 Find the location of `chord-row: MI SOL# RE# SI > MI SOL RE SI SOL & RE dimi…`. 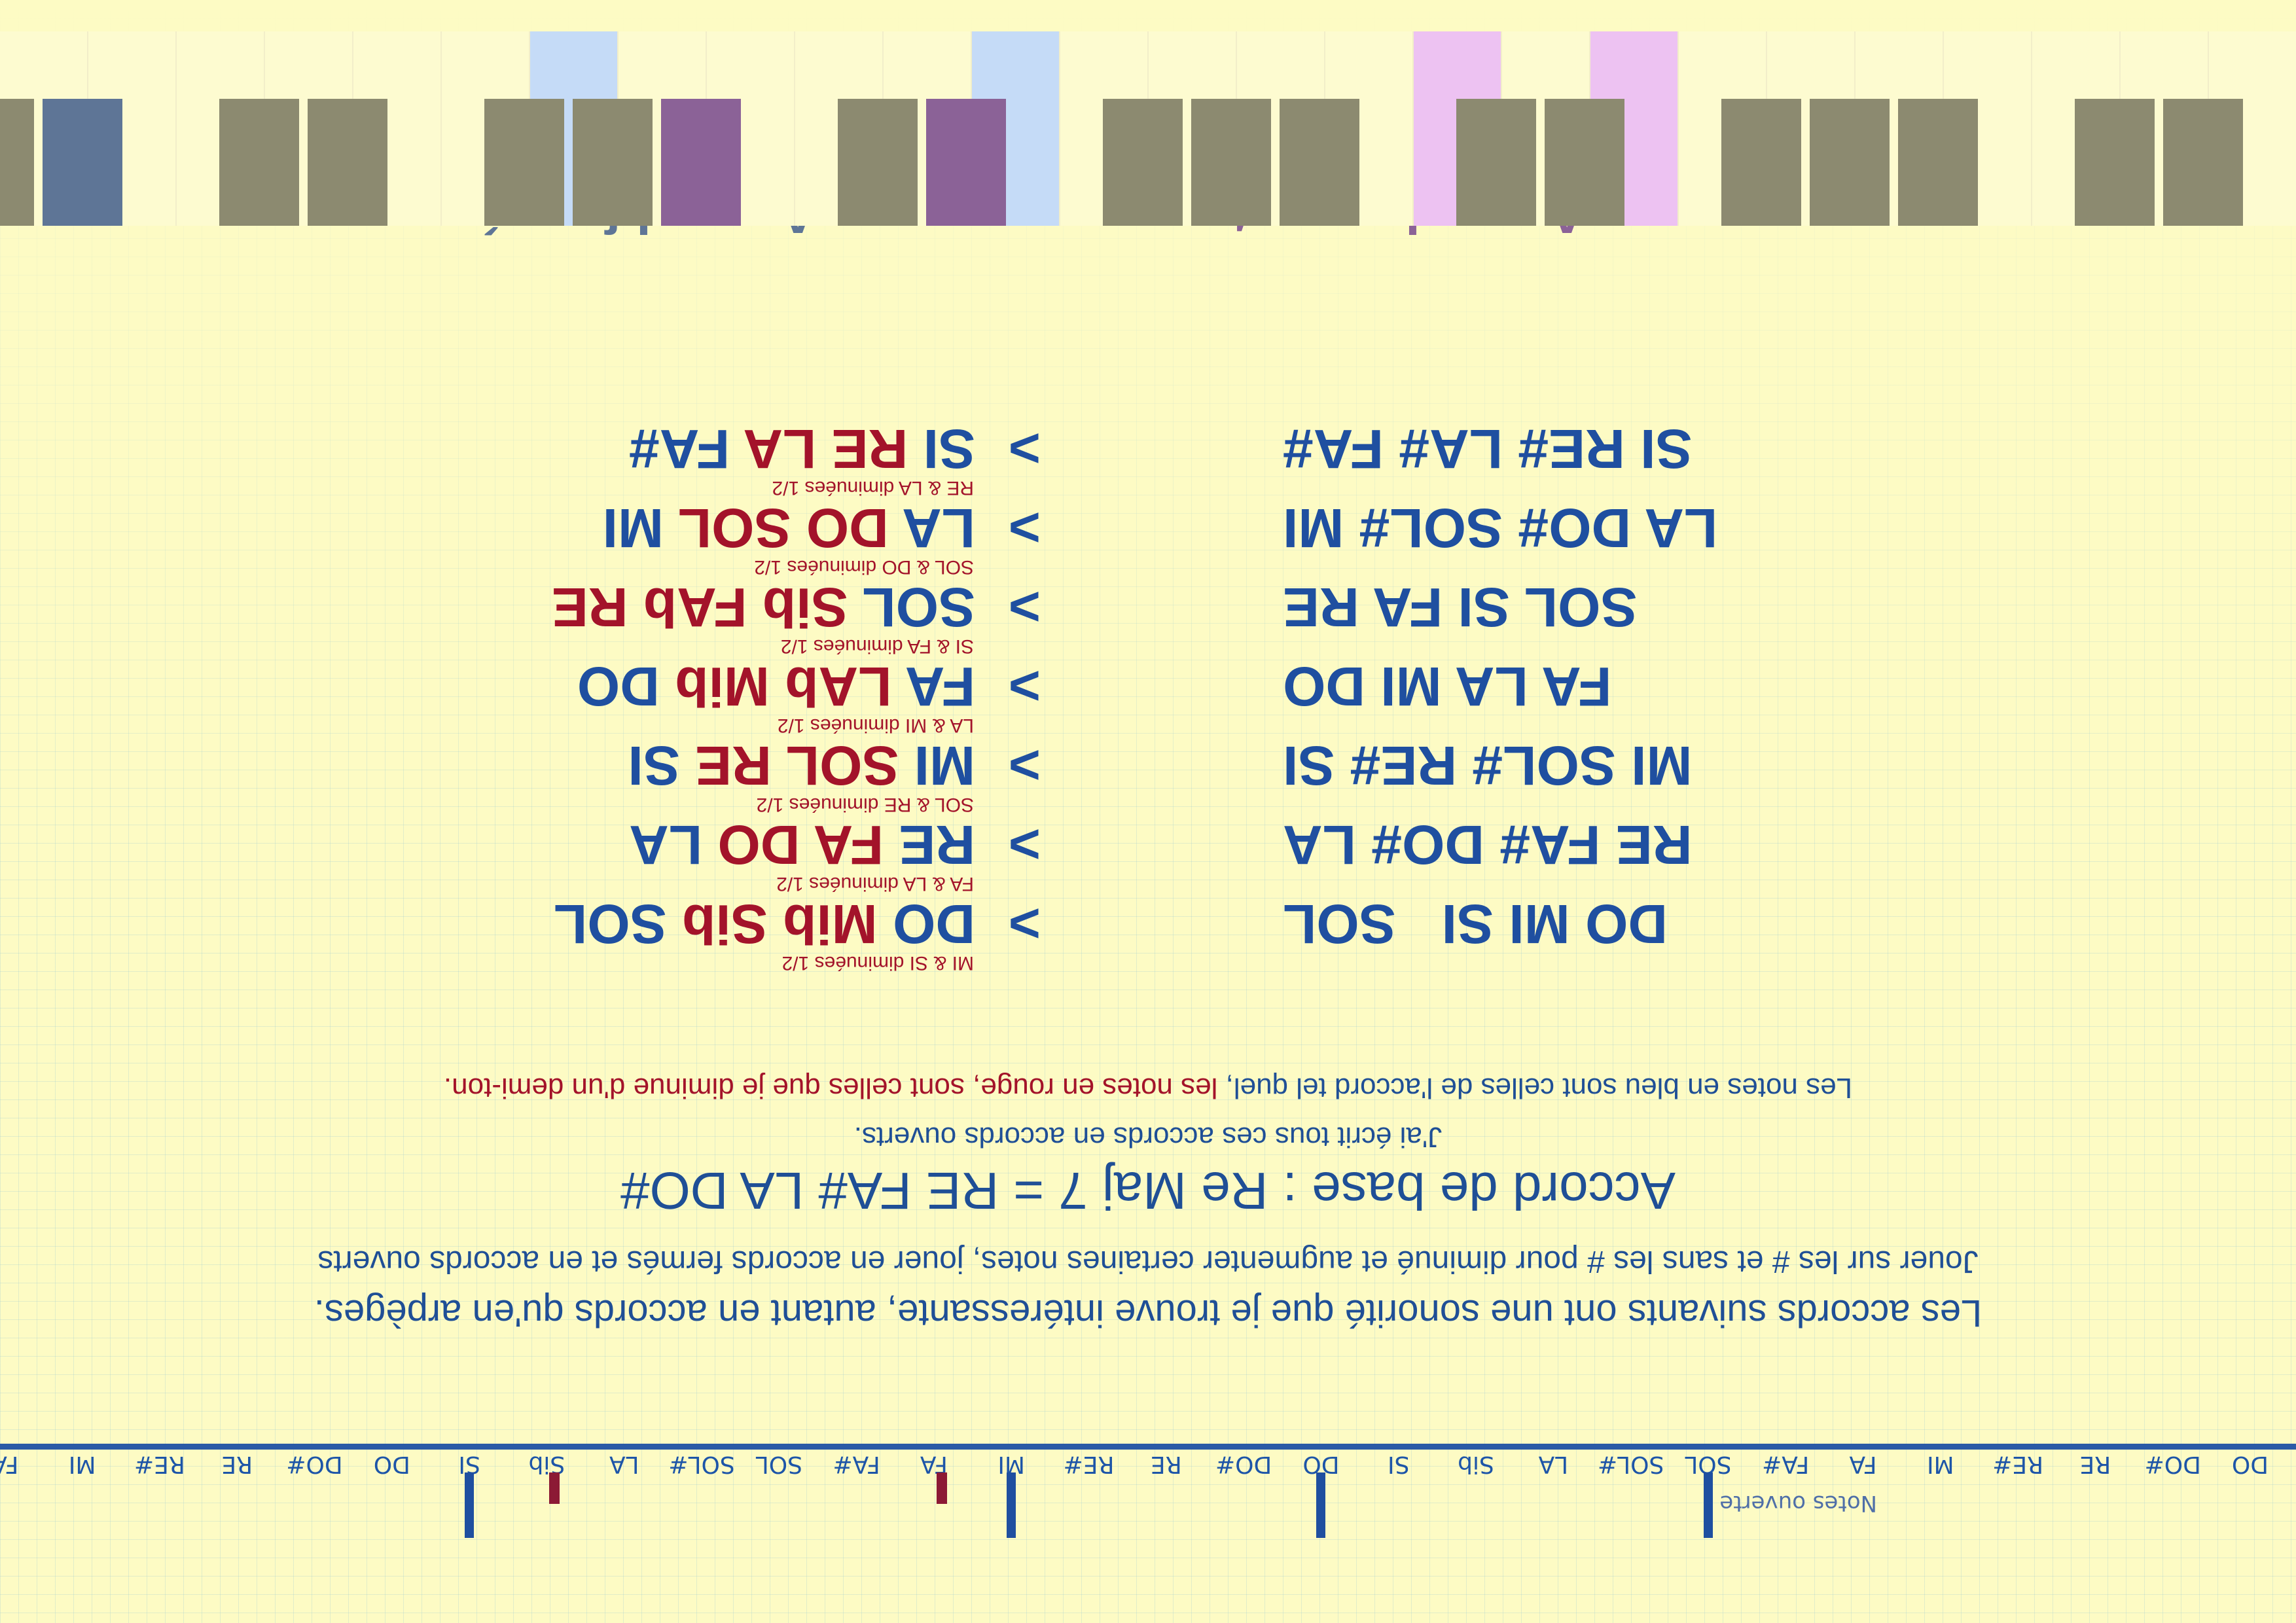

chord-row: MI SOL# RE# SI > MI SOL RE SI SOL & RE dimi… is located at coordinates (1148, 767).